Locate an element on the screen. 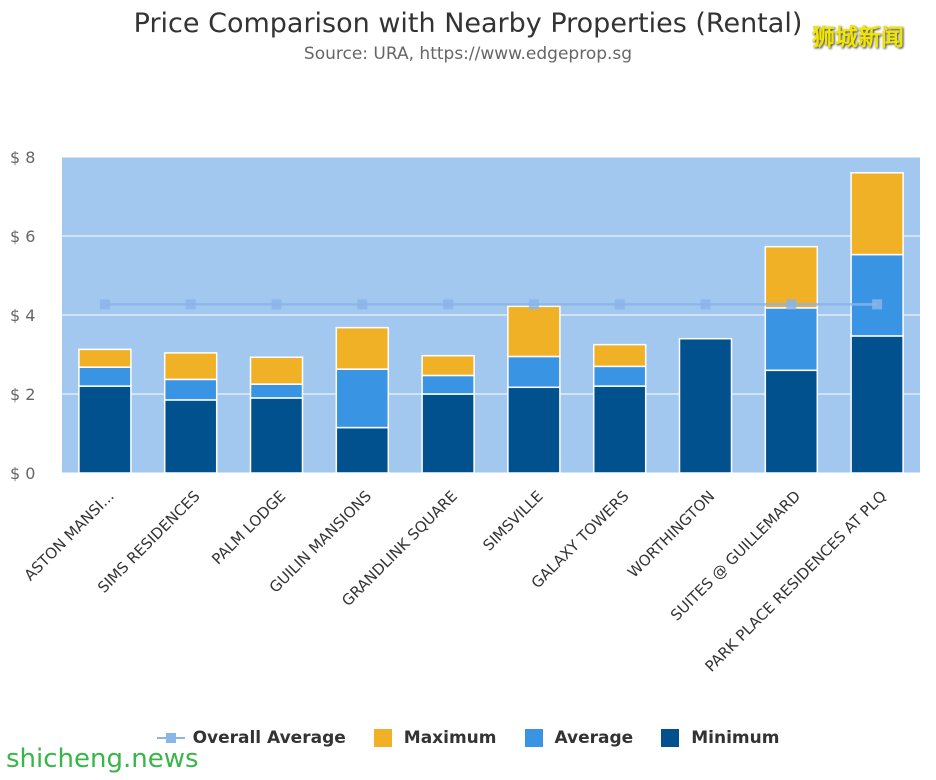  legend-item-minimum: Minimum is located at coordinates (720, 738).